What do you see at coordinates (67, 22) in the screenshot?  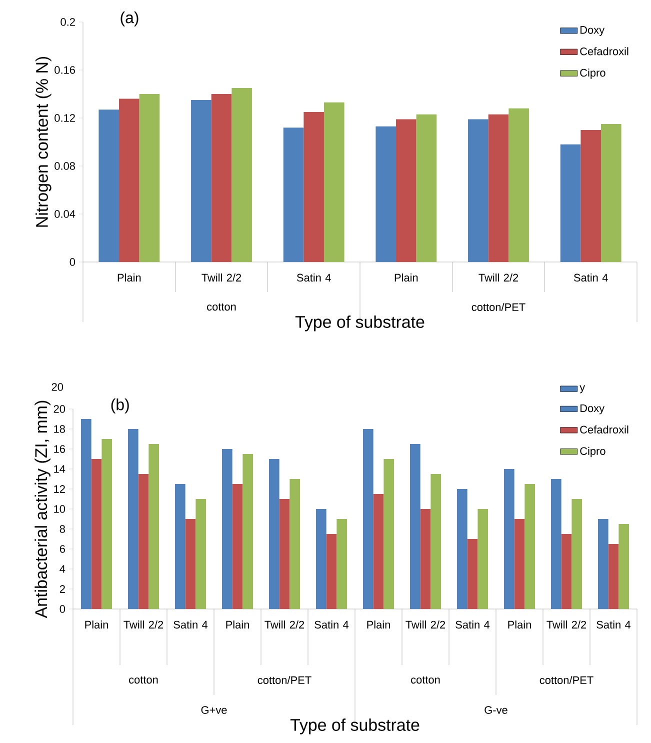 I see `y-tick-label: 0.2` at bounding box center [67, 22].